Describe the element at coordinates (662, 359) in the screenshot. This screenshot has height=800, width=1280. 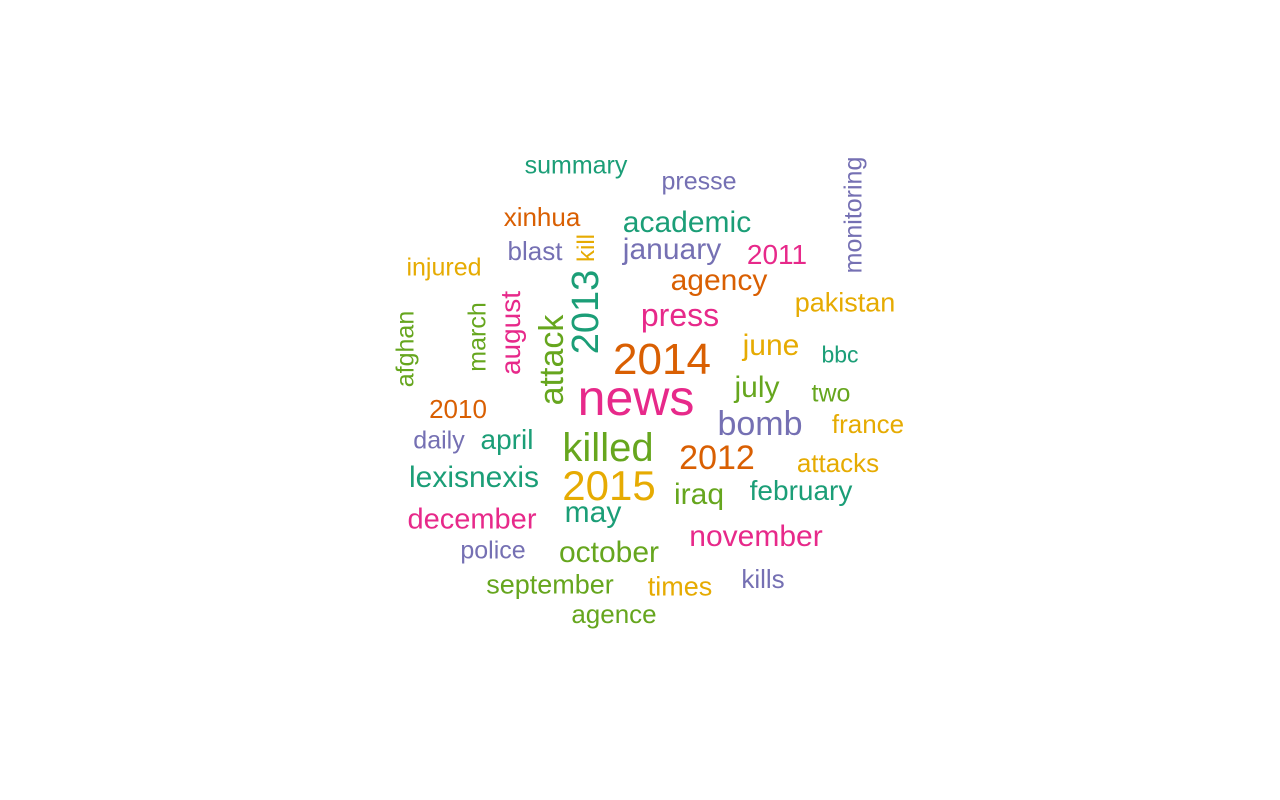
I see `word-2014: 2014` at that location.